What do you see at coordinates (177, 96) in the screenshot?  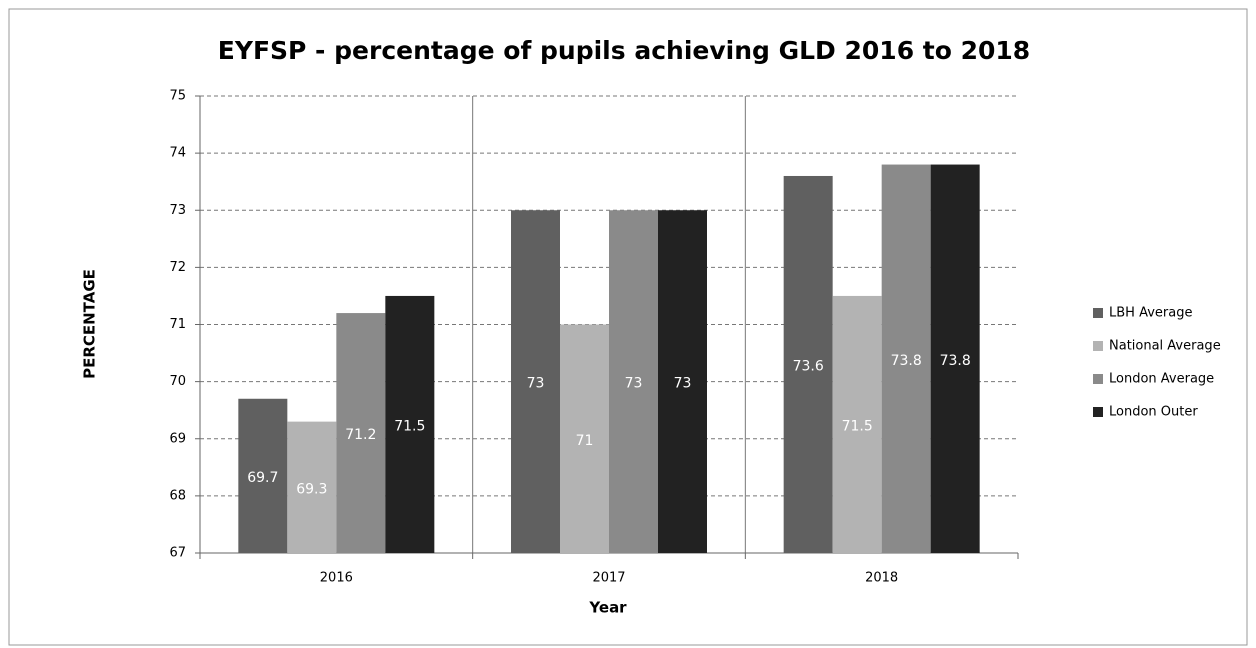 I see `y-tick-label: 75` at bounding box center [177, 96].